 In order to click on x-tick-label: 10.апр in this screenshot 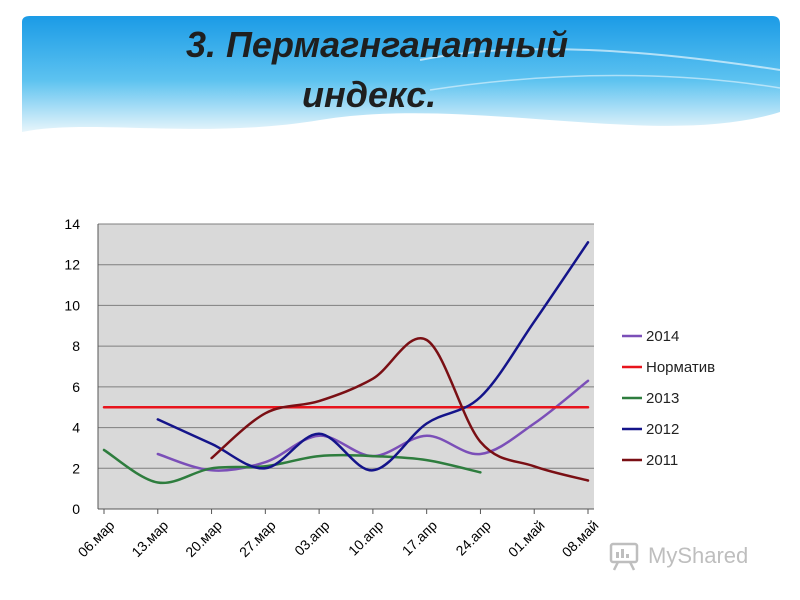, I will do `click(366, 538)`.